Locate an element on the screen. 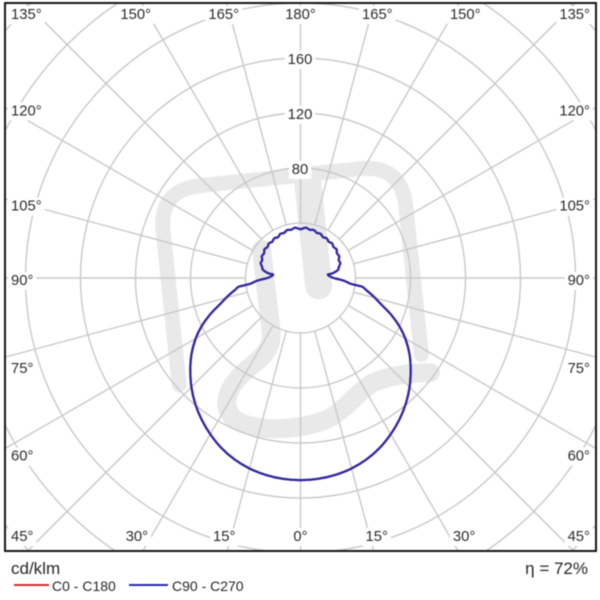 This screenshot has height=600, width=600. ring-value-label: 120 is located at coordinates (300, 115).